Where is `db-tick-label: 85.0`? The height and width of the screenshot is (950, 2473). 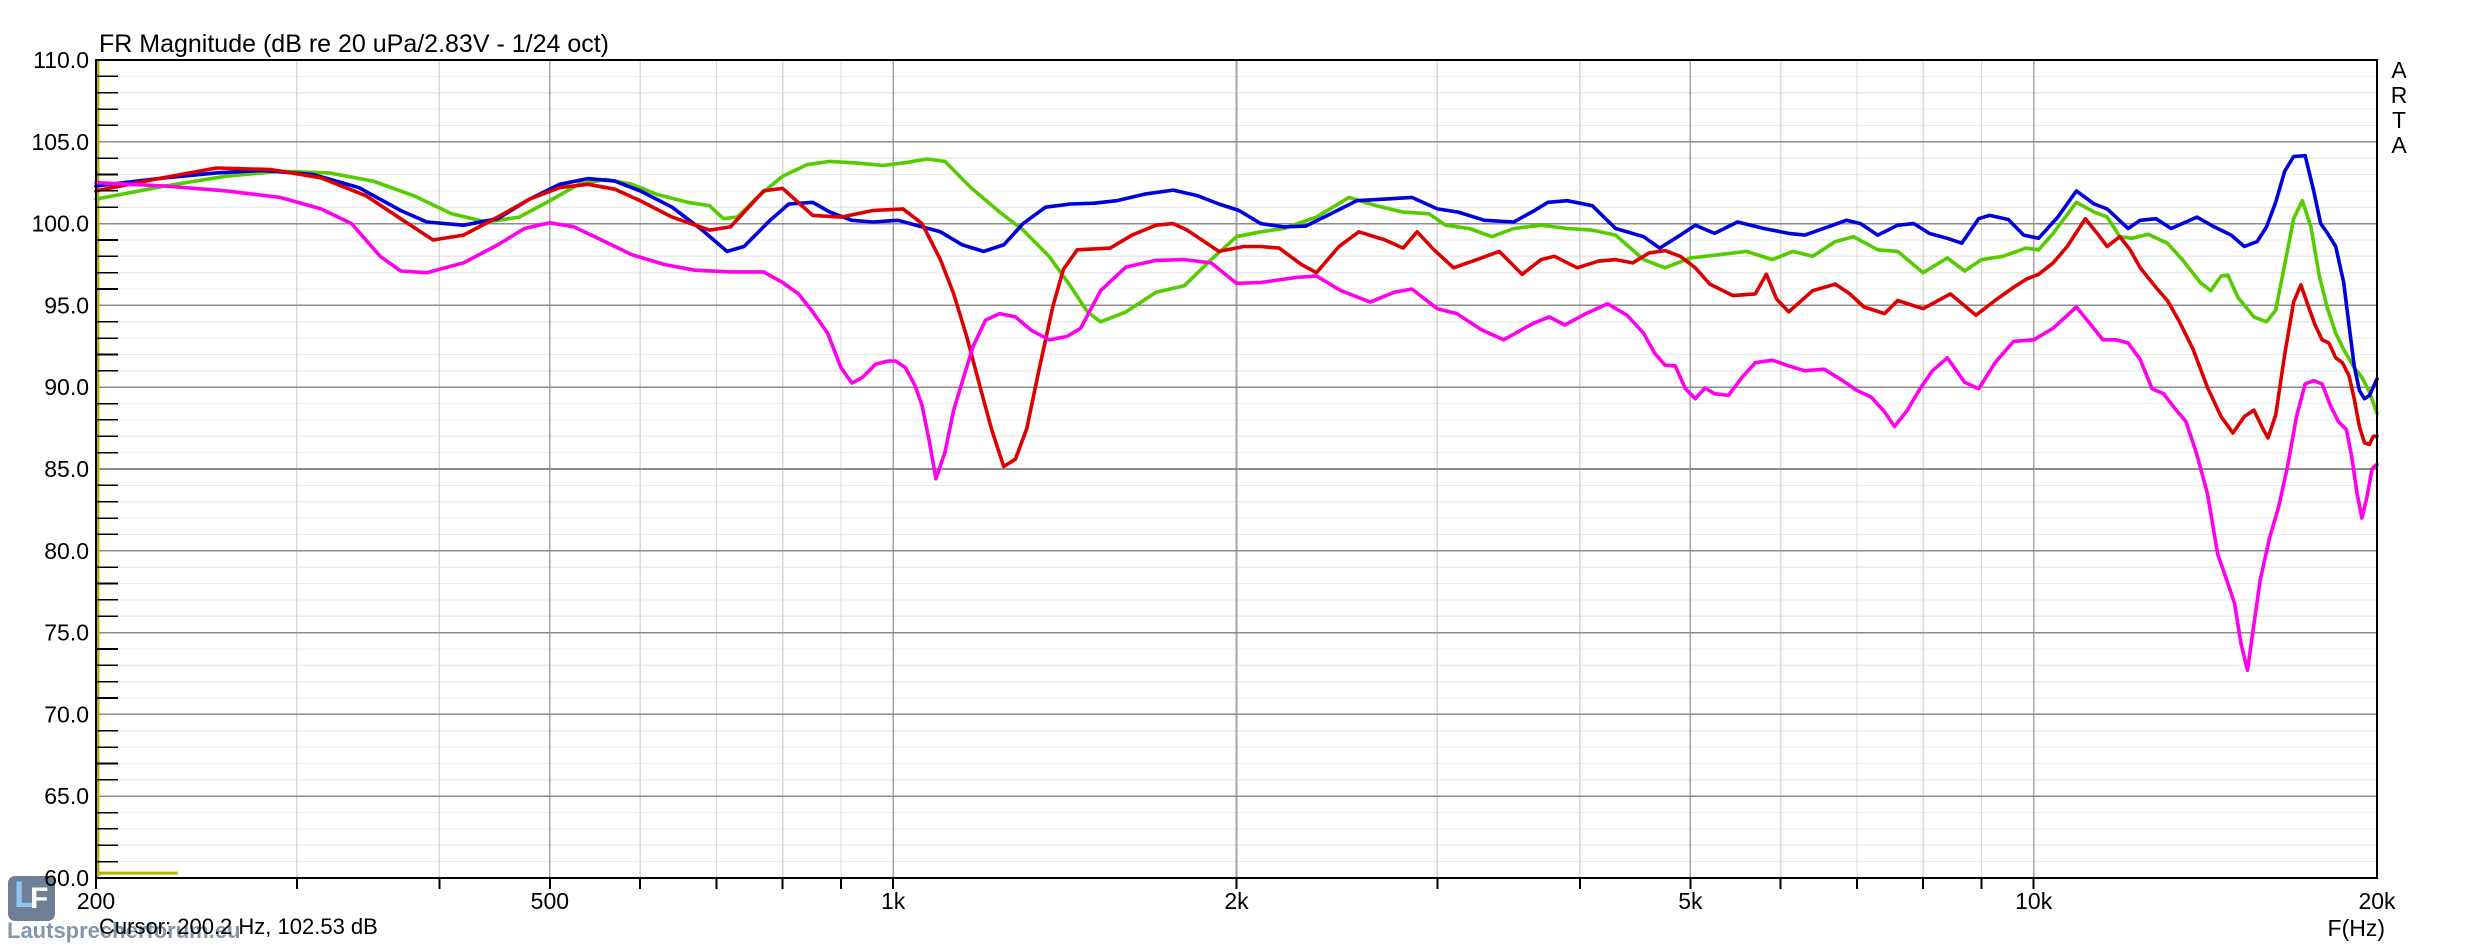
db-tick-label: 85.0 is located at coordinates (66, 469).